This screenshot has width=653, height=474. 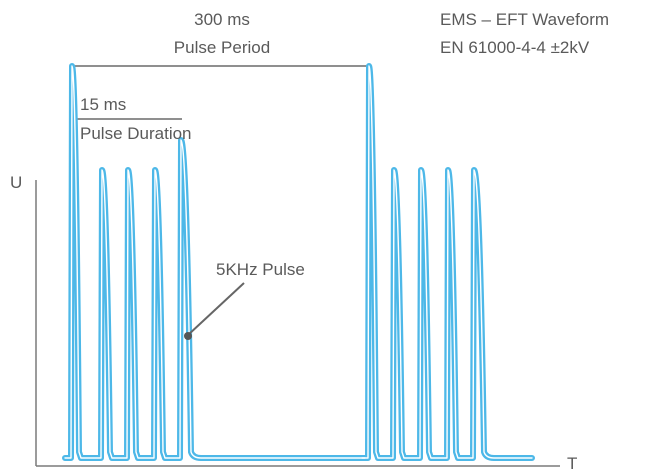 I want to click on x-axis-label: T, so click(x=572, y=463).